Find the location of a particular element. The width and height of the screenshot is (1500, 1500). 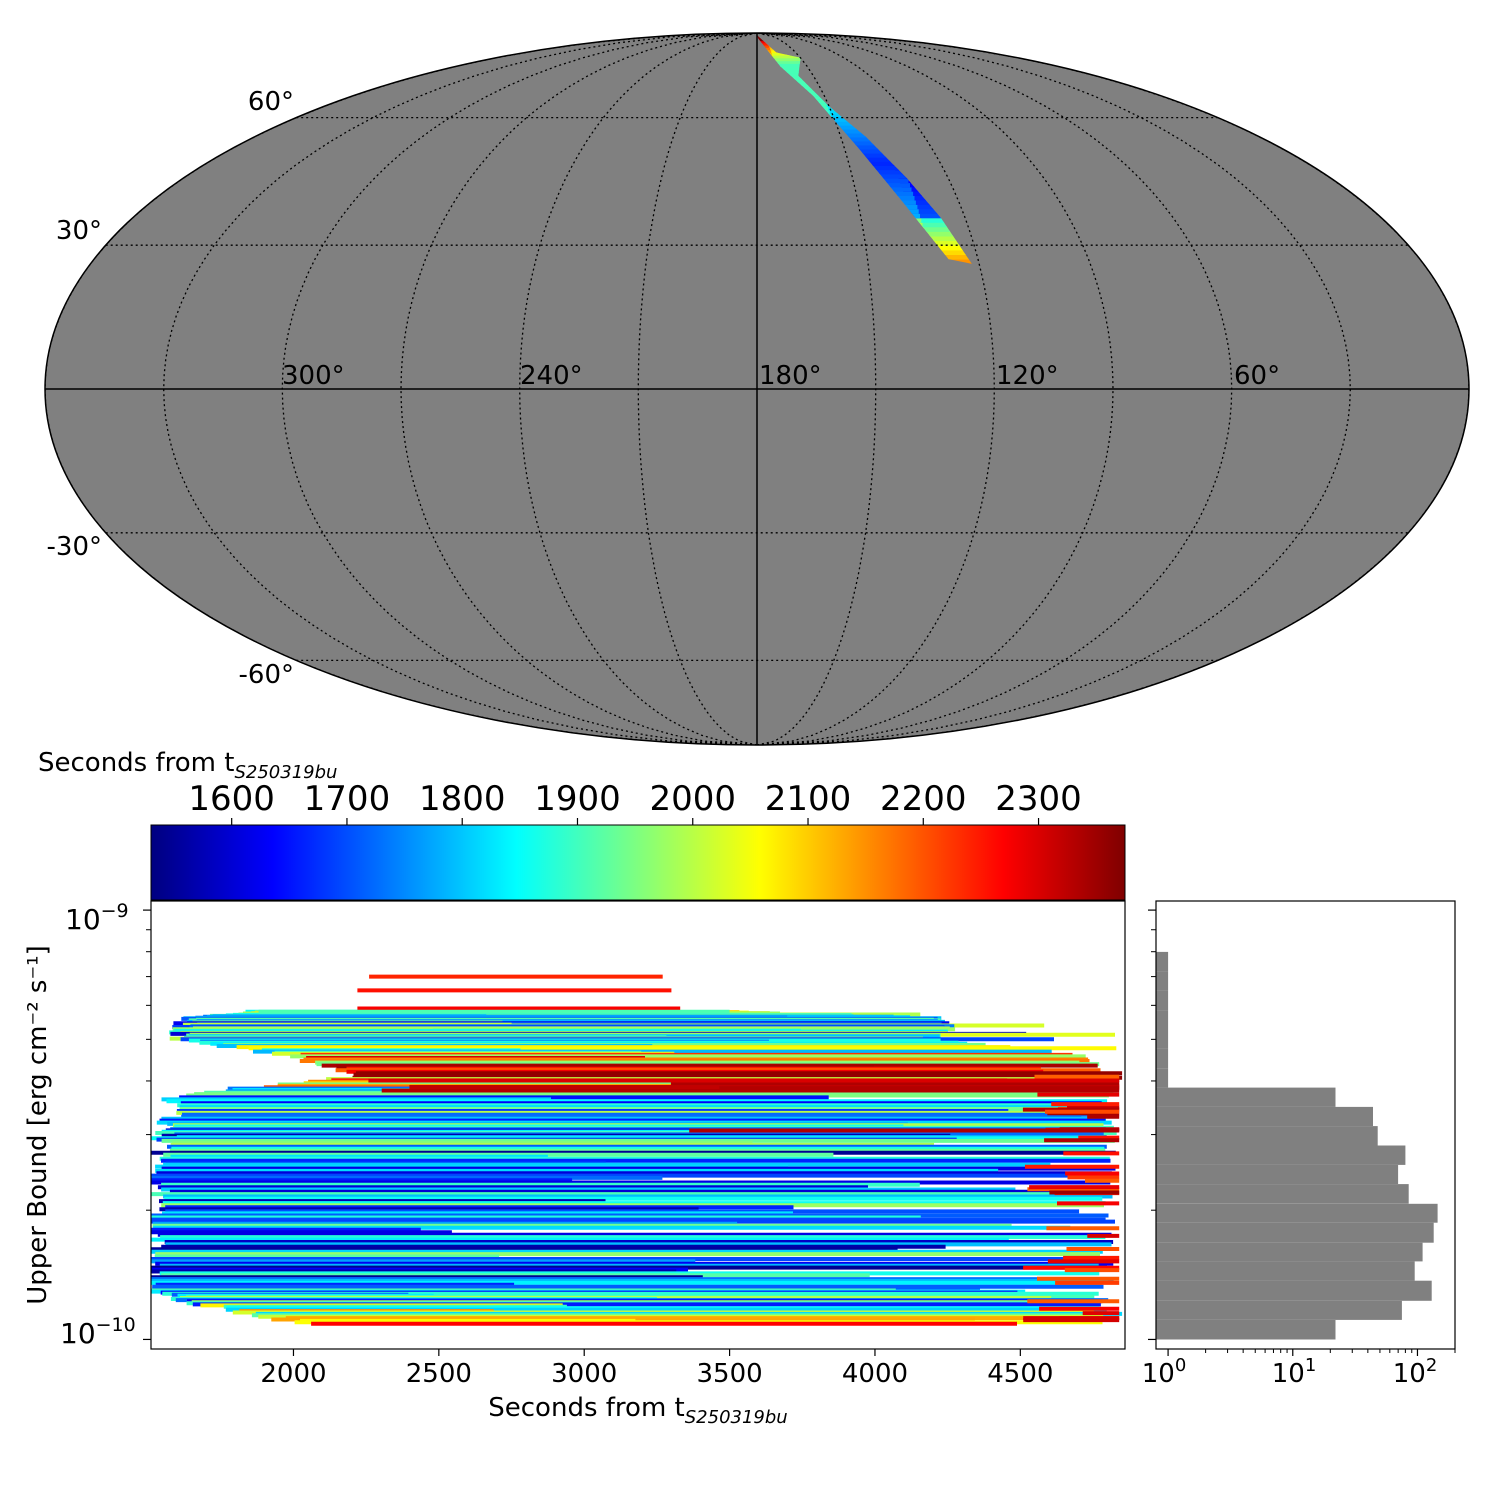

y-axis-ticks is located at coordinates (147, 1125).